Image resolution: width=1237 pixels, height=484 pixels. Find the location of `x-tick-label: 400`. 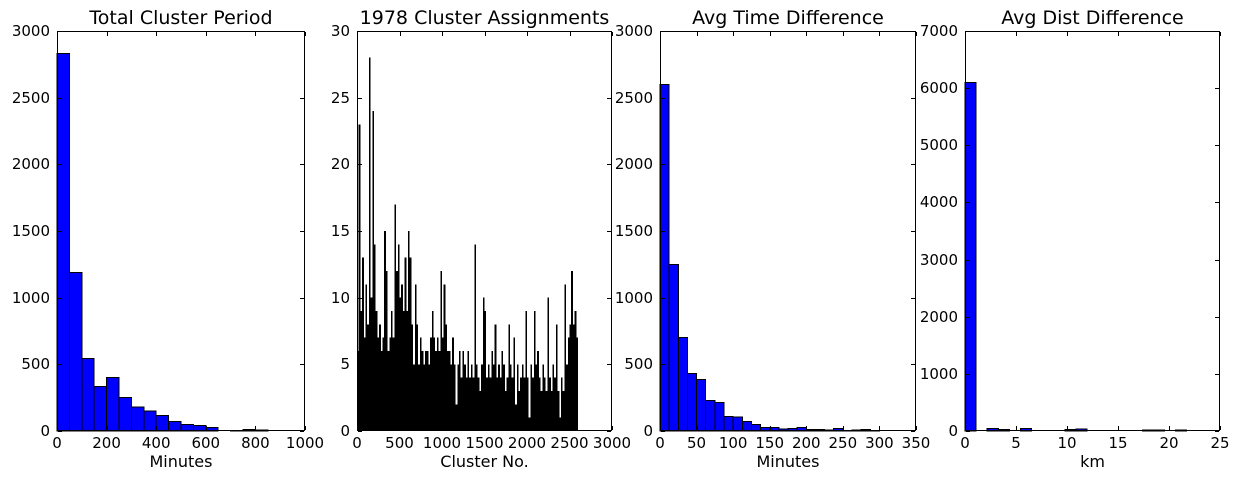

x-tick-label: 400 is located at coordinates (156, 443).